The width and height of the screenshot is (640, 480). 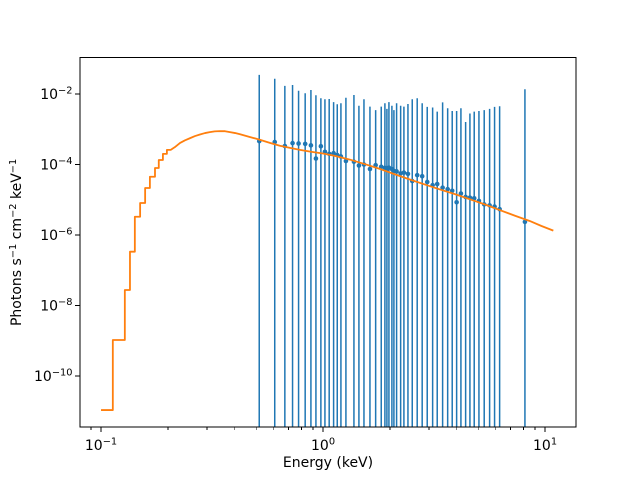 I want to click on y-axis-tick-label: 10⁻⁸, so click(x=56, y=306).